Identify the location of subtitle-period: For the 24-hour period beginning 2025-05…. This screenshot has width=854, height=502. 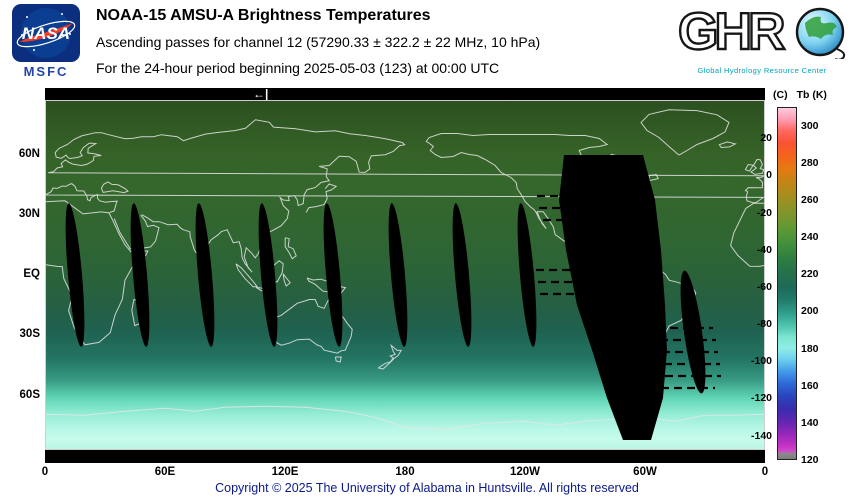
(298, 68).